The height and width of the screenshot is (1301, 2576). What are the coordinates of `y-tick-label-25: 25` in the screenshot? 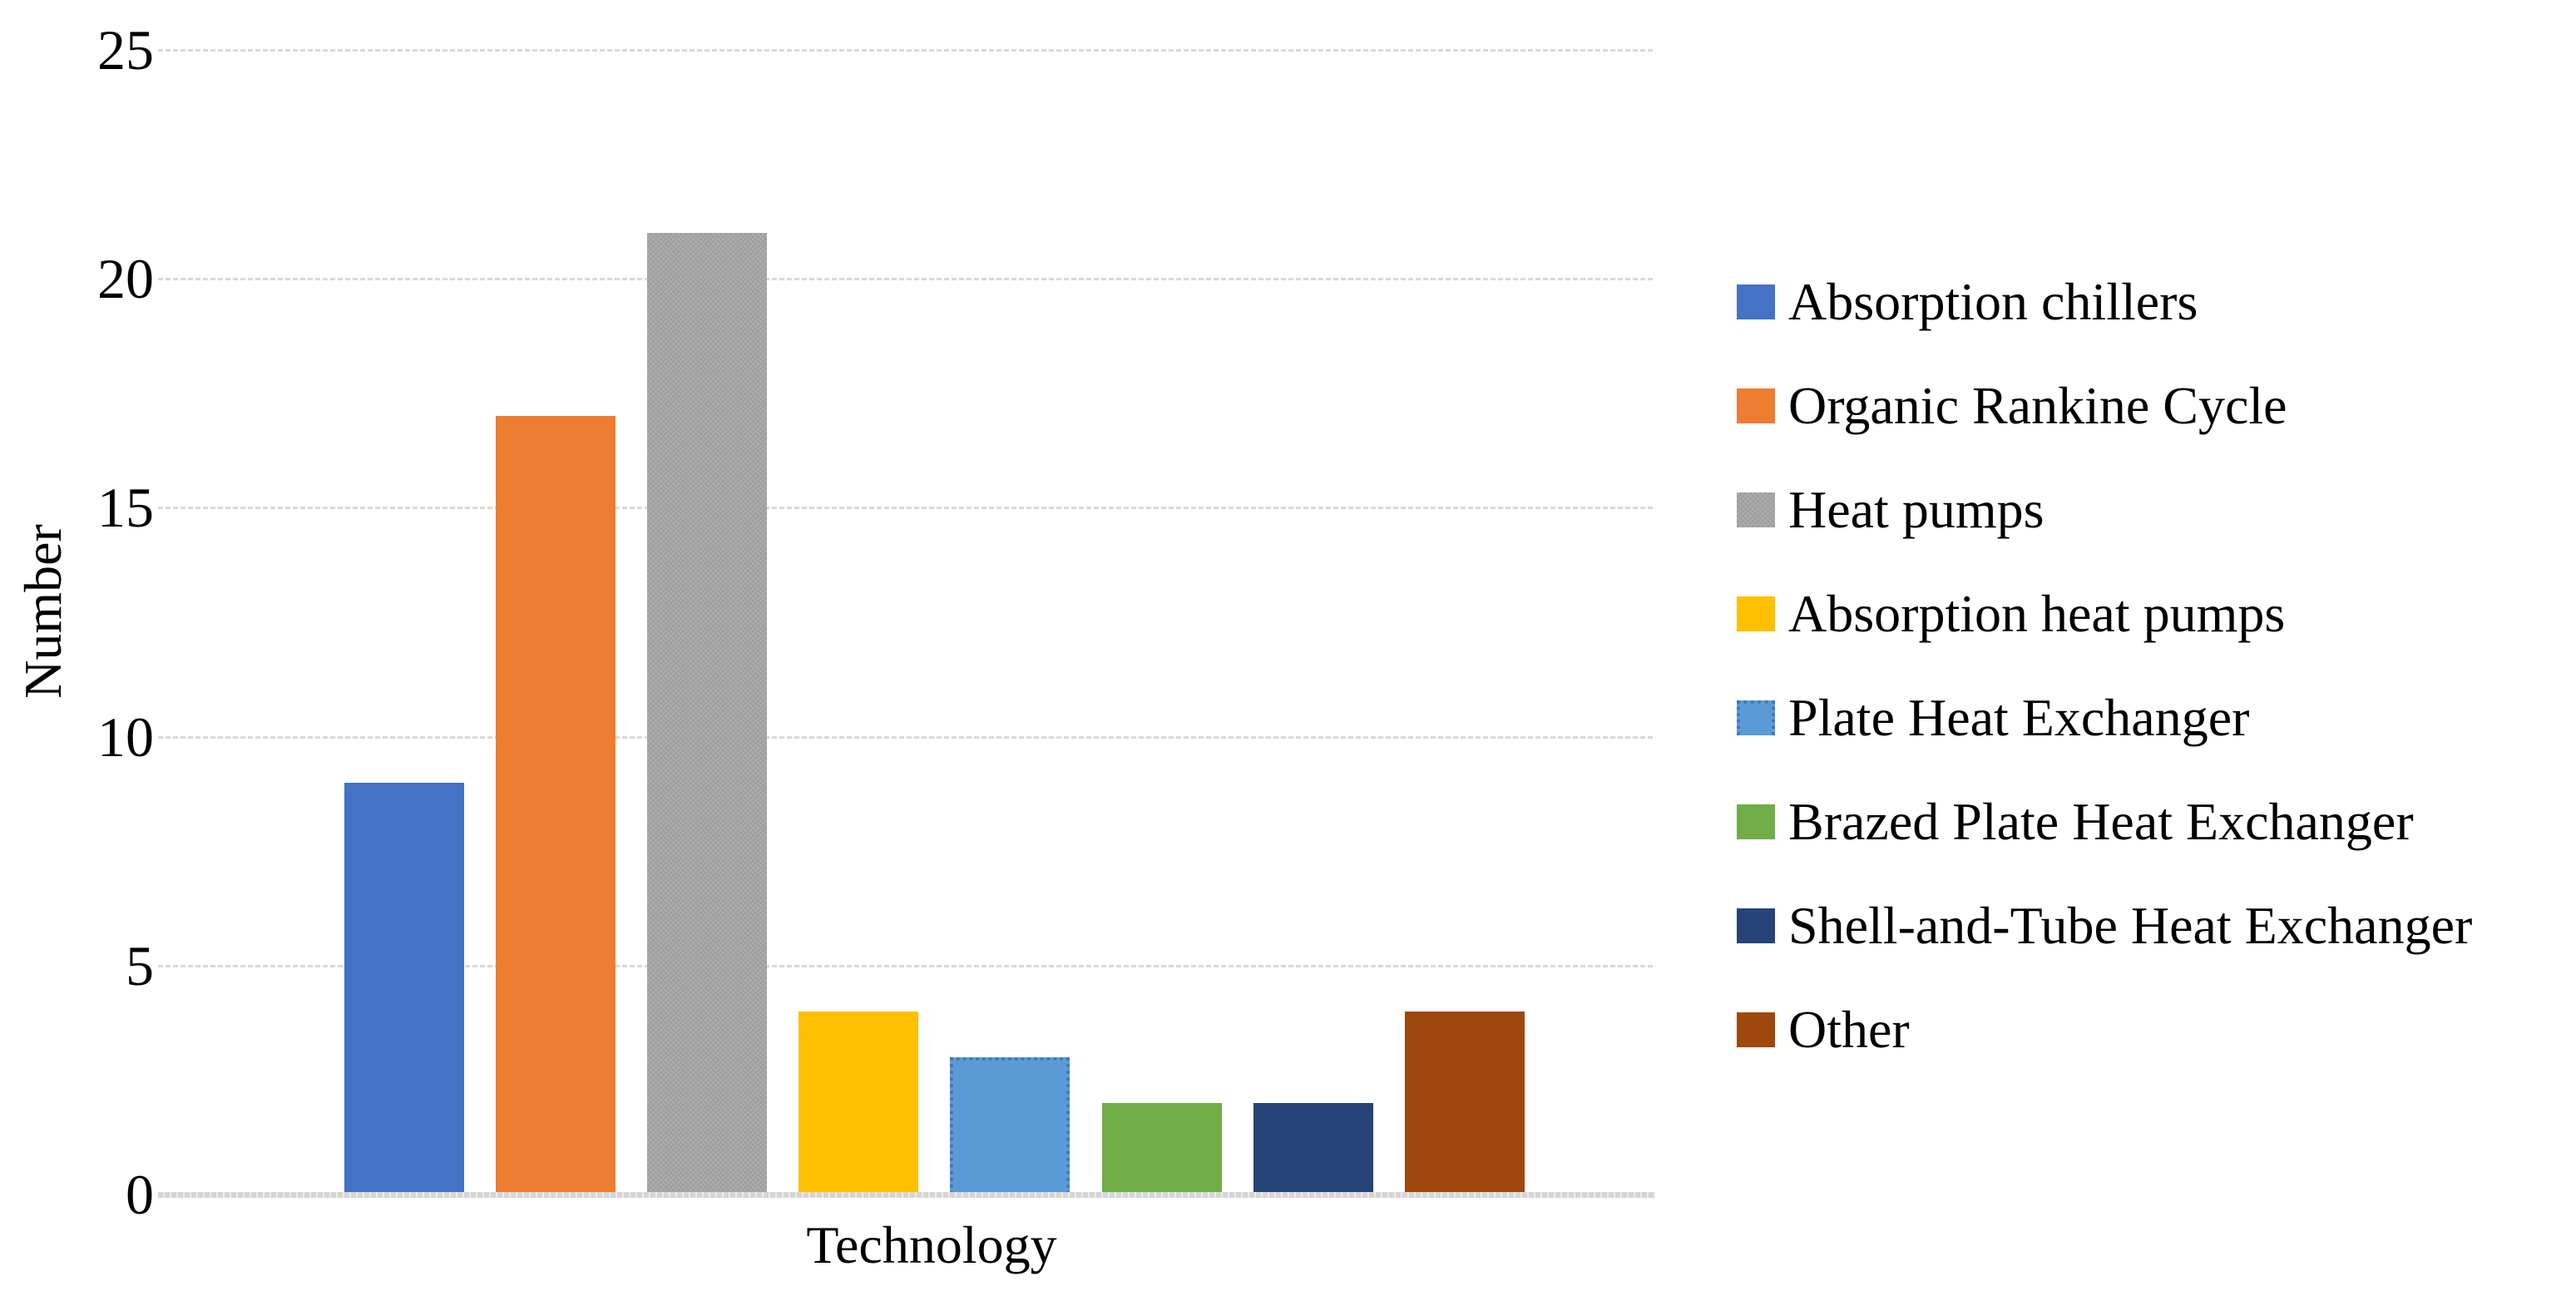 It's located at (125, 50).